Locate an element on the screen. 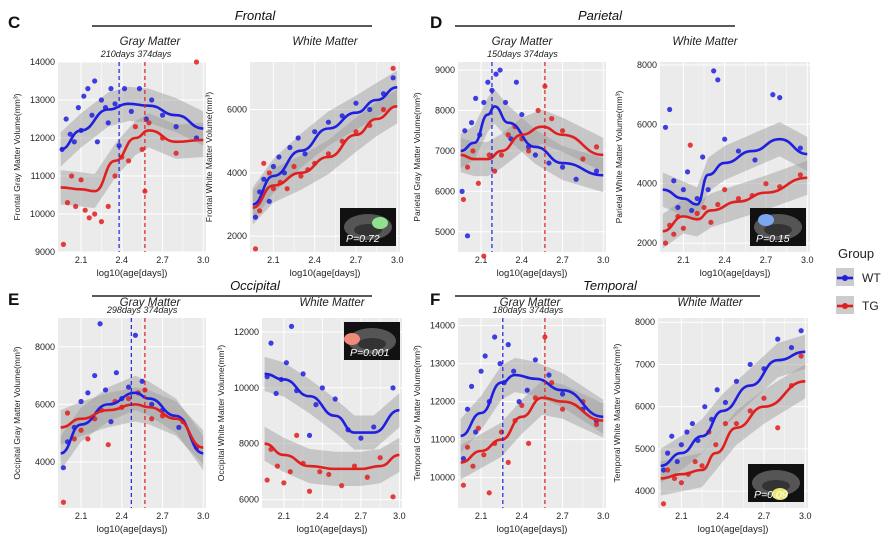 The image size is (890, 560). legend: Group WT TG is located at coordinates (858, 280).